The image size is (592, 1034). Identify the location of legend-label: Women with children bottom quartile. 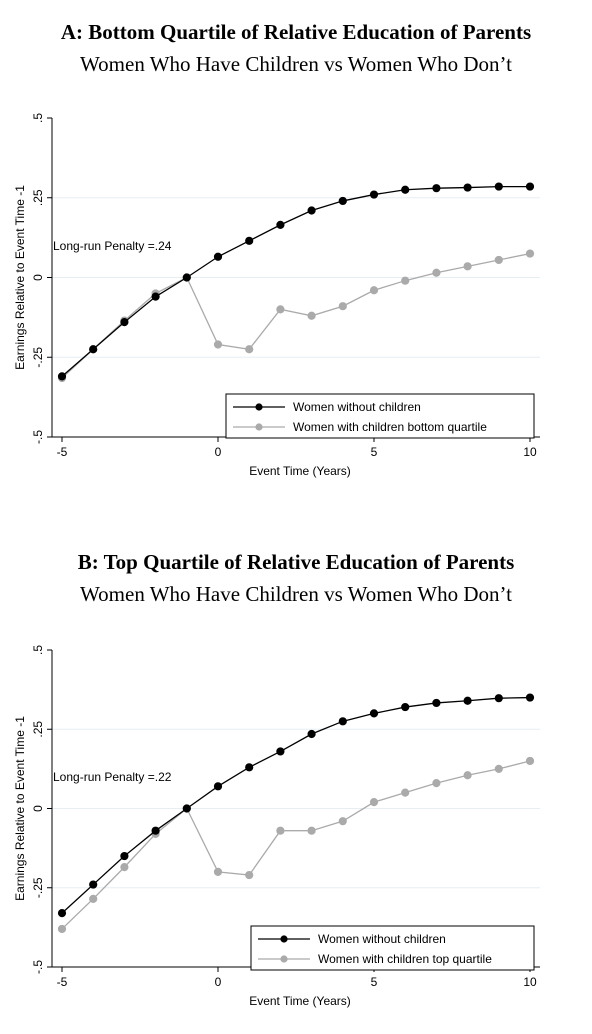
(390, 427).